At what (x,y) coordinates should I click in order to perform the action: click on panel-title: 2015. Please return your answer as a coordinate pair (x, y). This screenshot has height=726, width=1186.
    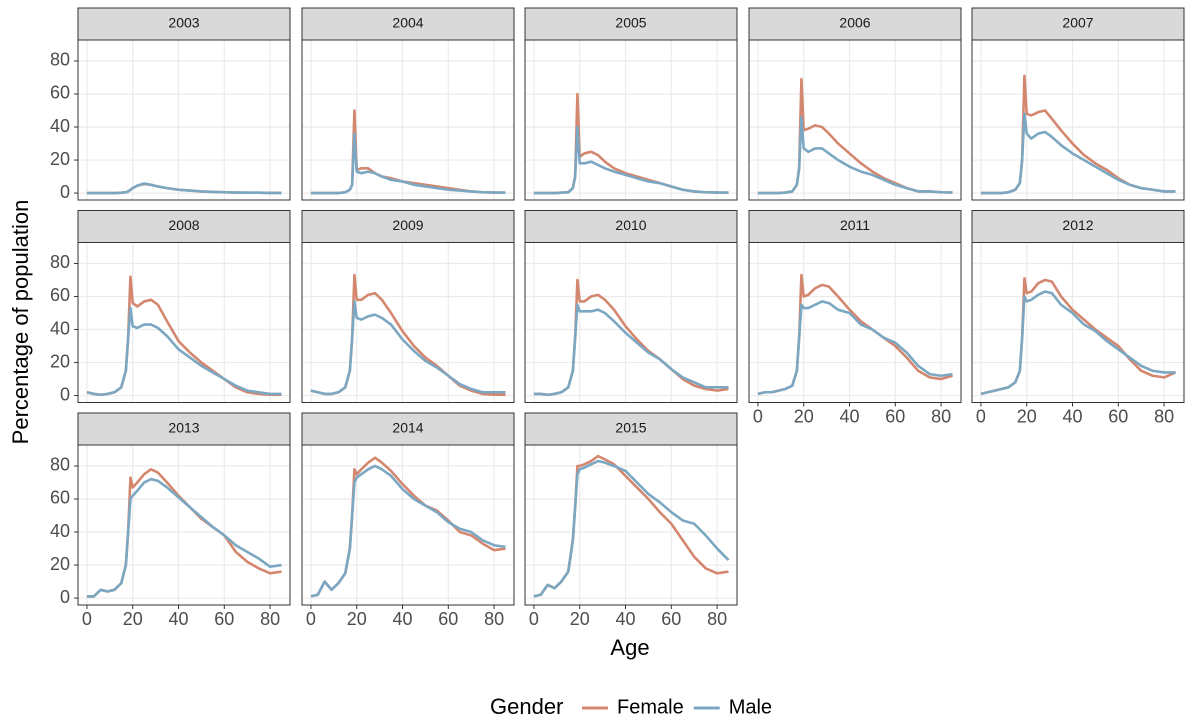
    Looking at the image, I should click on (630, 428).